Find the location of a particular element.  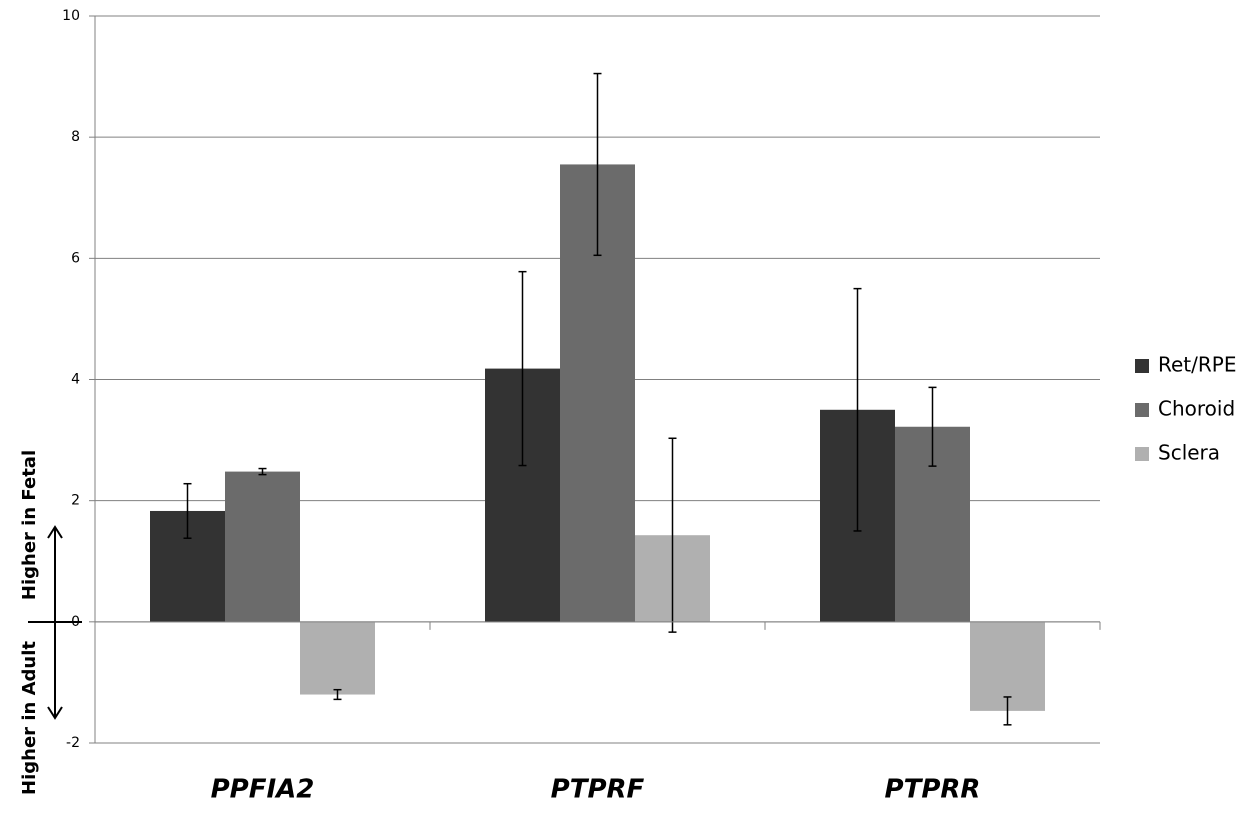

legend-label: Sclera is located at coordinates (1189, 453).